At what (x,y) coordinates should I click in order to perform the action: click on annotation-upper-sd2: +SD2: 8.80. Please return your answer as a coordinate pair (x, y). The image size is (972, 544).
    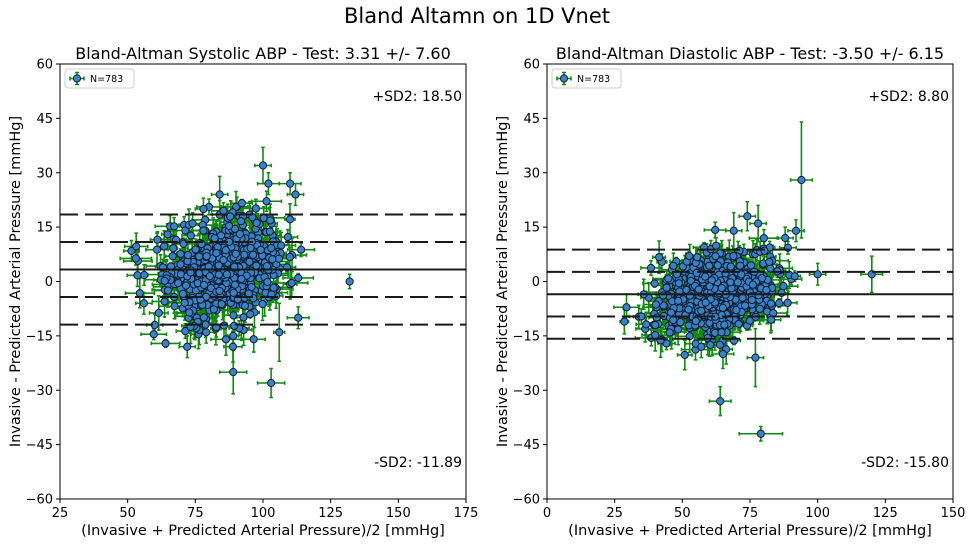
    Looking at the image, I should click on (908, 97).